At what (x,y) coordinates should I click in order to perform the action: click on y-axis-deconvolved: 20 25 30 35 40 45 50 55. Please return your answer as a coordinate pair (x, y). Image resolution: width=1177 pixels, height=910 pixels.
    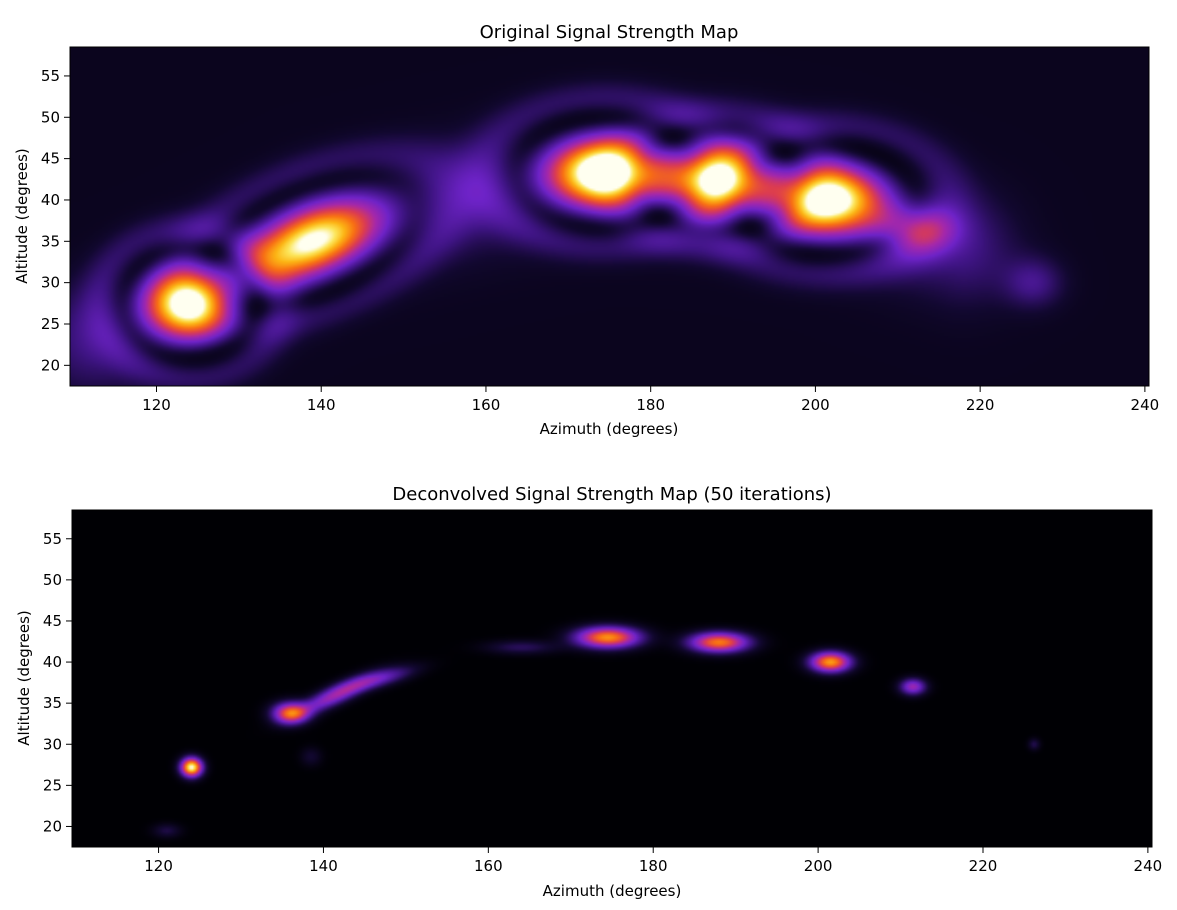
    Looking at the image, I should click on (57, 682).